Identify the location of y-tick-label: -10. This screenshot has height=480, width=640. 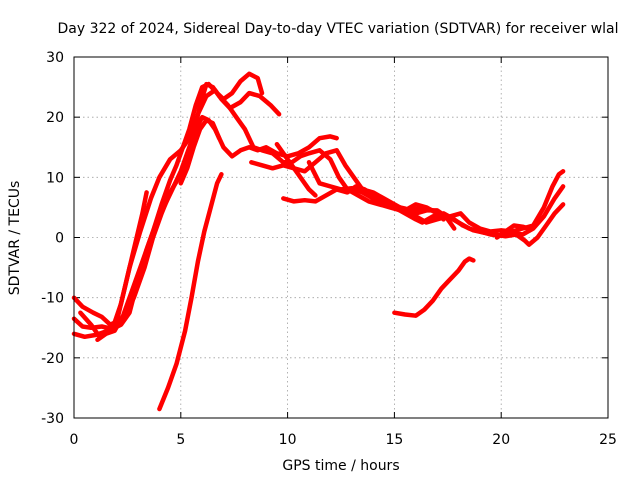
(52, 299).